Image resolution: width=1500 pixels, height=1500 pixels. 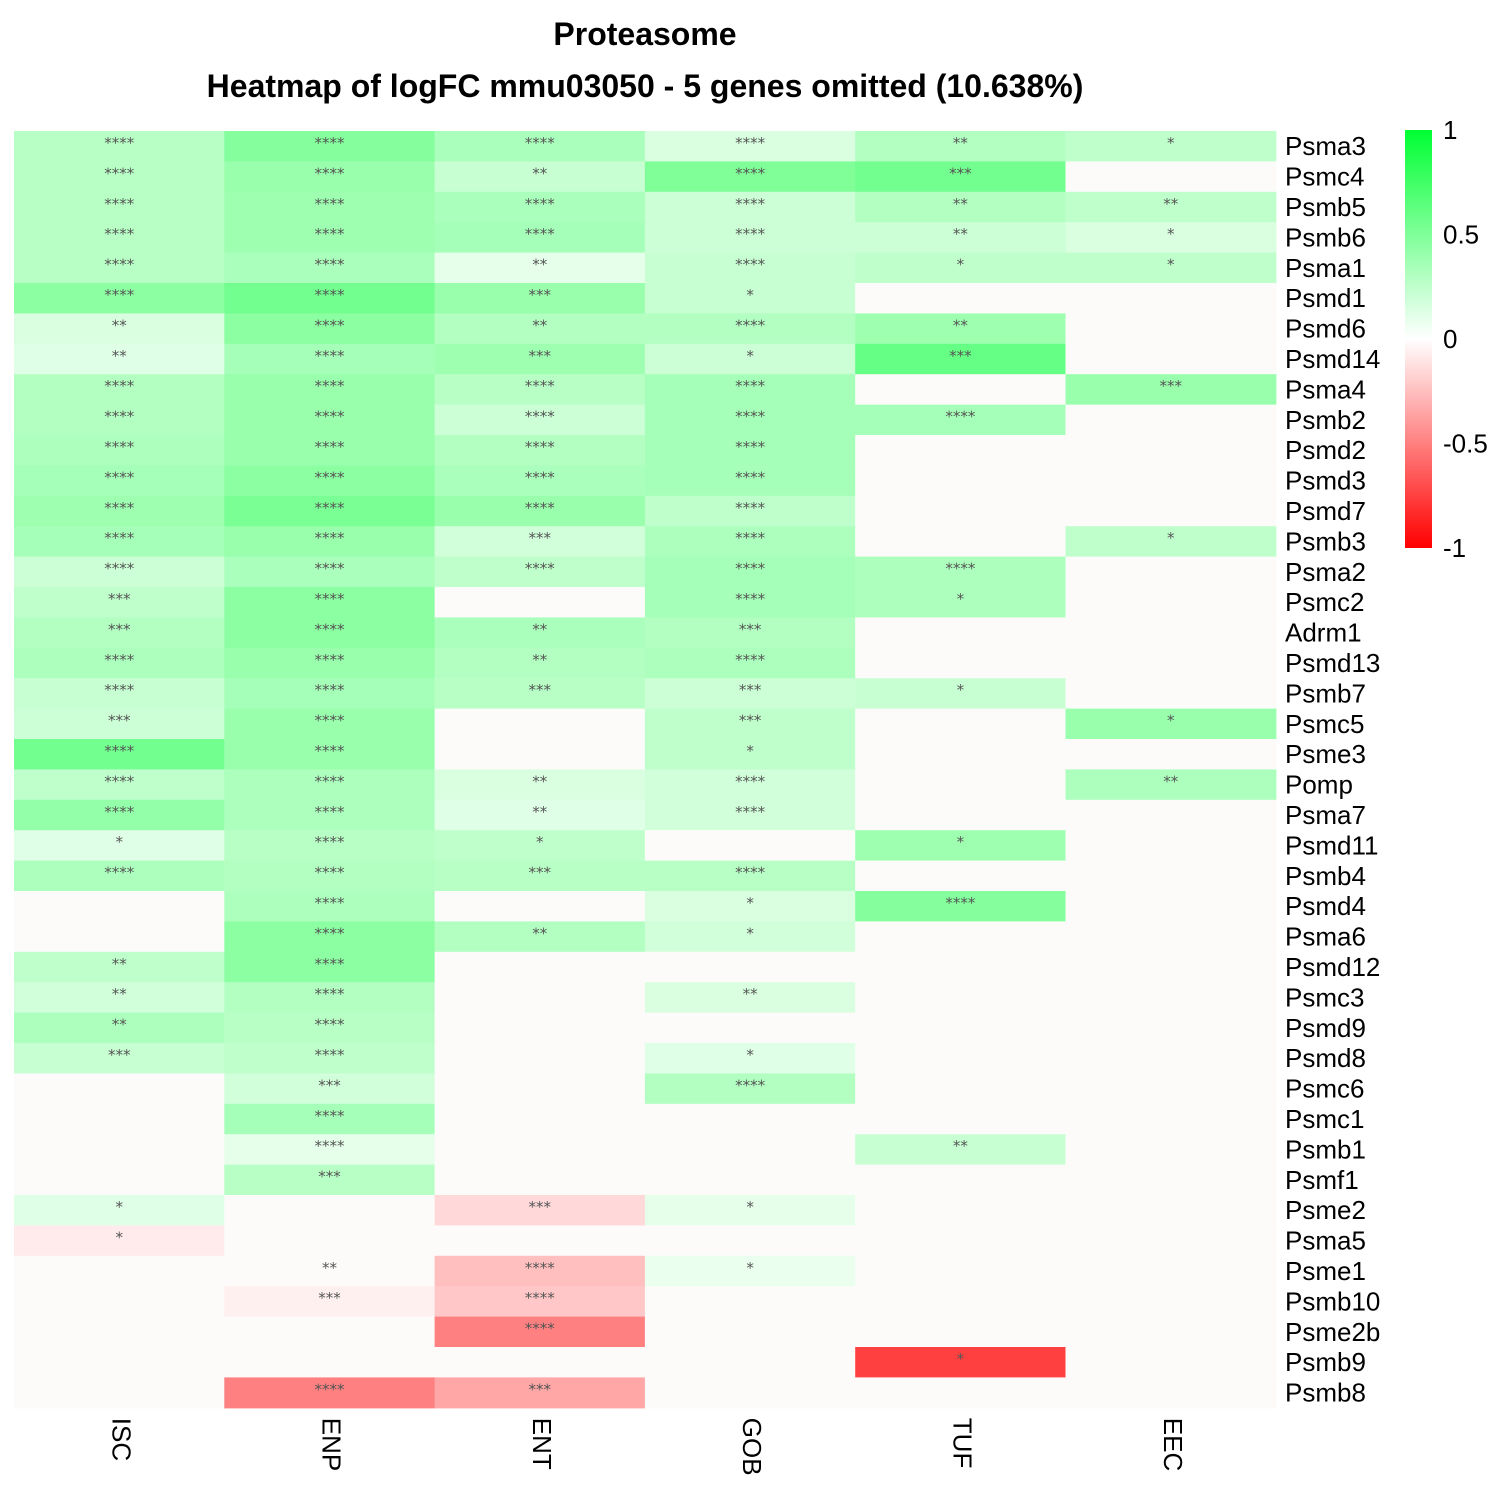 I want to click on gene-label: Psma2, so click(x=1325, y=572).